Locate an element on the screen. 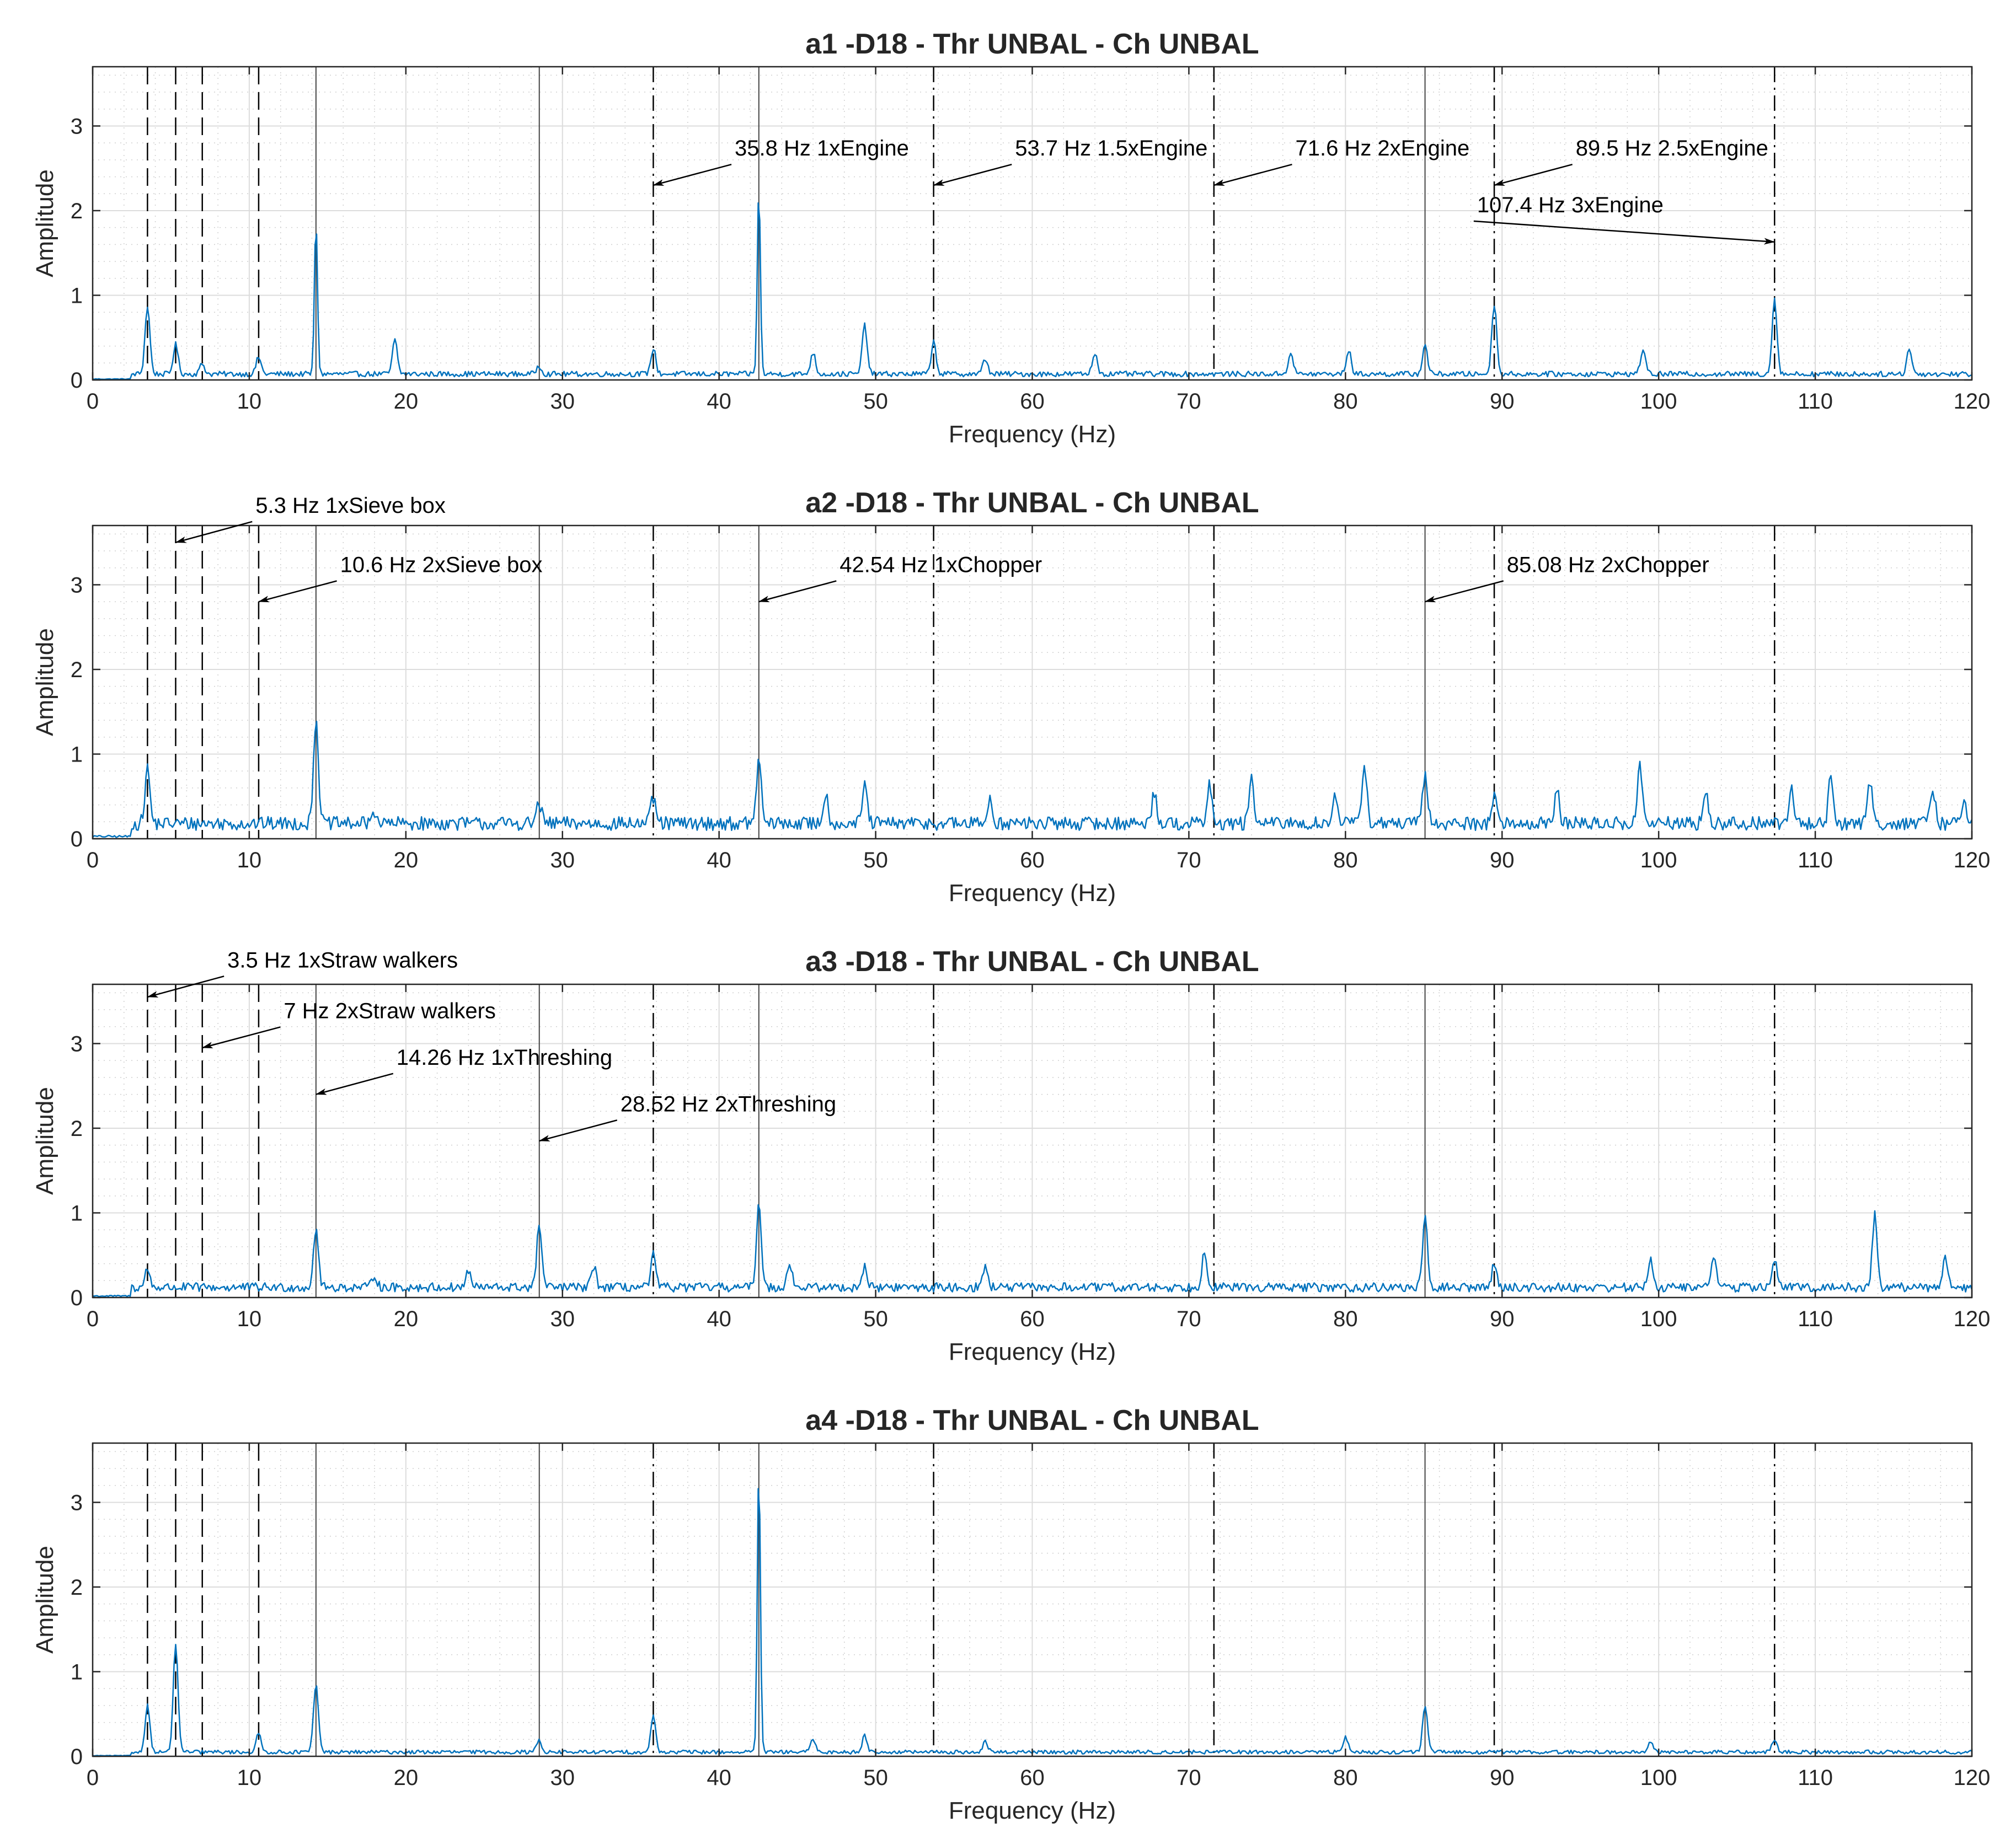 The image size is (2016, 1844). annotation: 3.5 Hz 1xStraw walkers is located at coordinates (302, 973).